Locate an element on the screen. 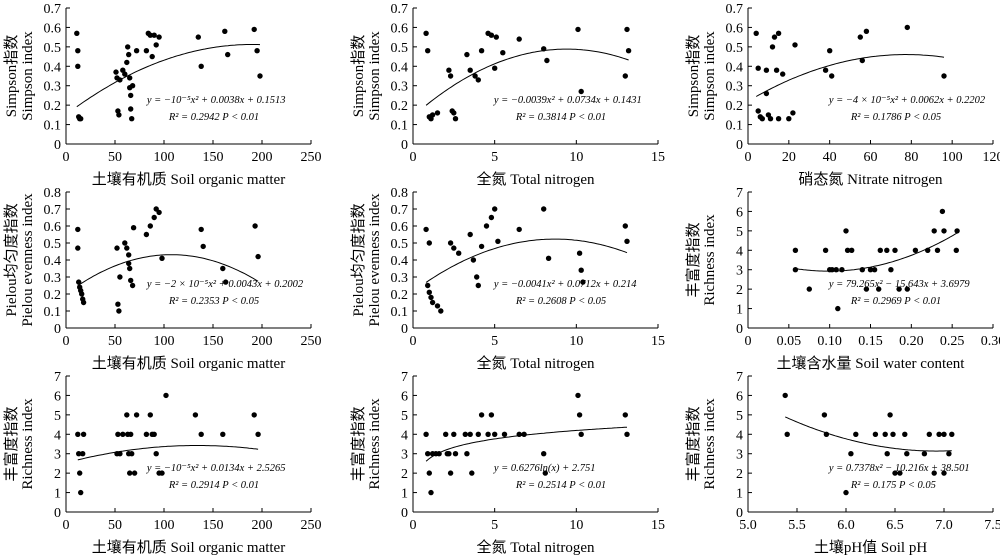 Image resolution: width=1000 pixels, height=555 pixels. x-tick-label: 5.5 is located at coordinates (797, 525).